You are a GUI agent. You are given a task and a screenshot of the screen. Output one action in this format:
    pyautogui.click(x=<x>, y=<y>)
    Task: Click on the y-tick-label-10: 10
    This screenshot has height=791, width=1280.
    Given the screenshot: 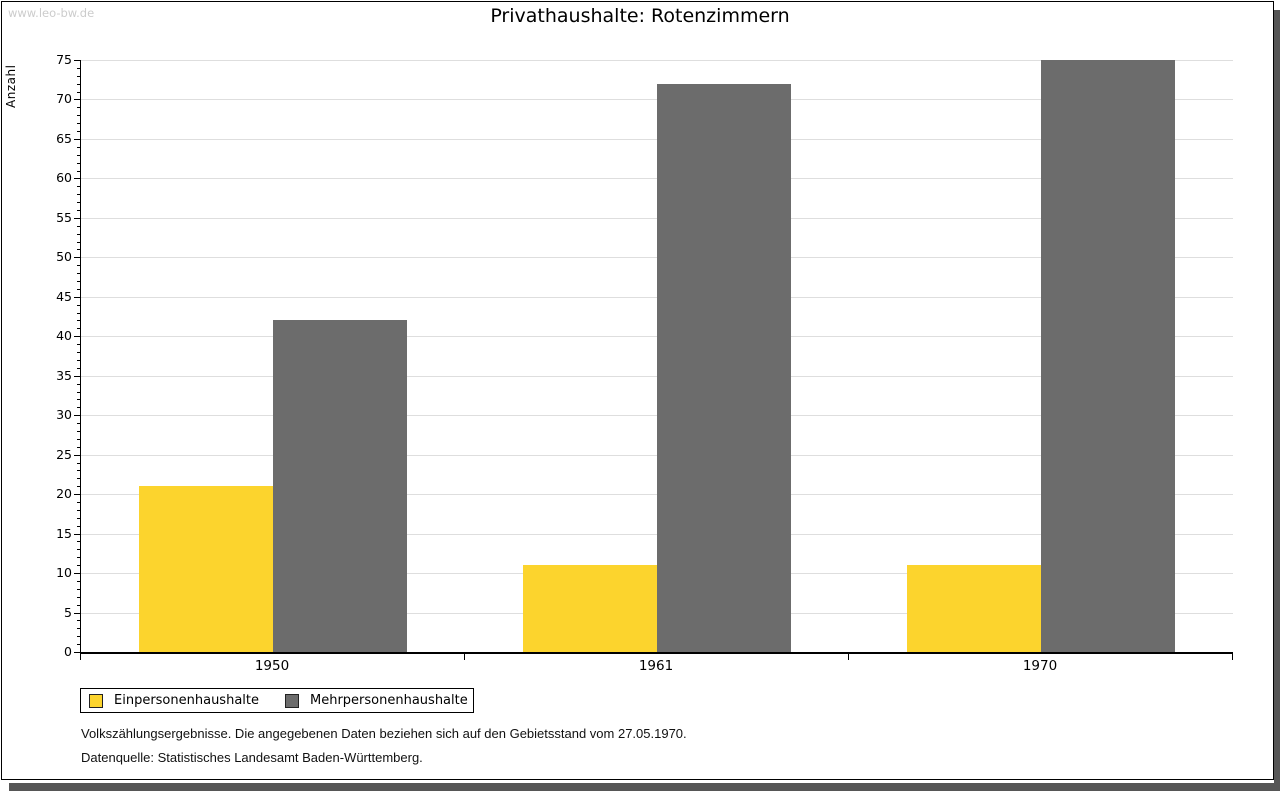 What is the action you would take?
    pyautogui.click(x=64, y=573)
    